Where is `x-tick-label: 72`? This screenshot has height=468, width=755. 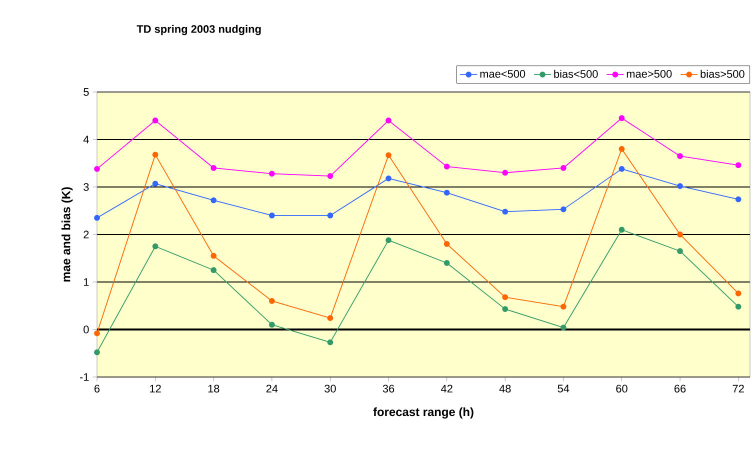
x-tick-label: 72 is located at coordinates (738, 388).